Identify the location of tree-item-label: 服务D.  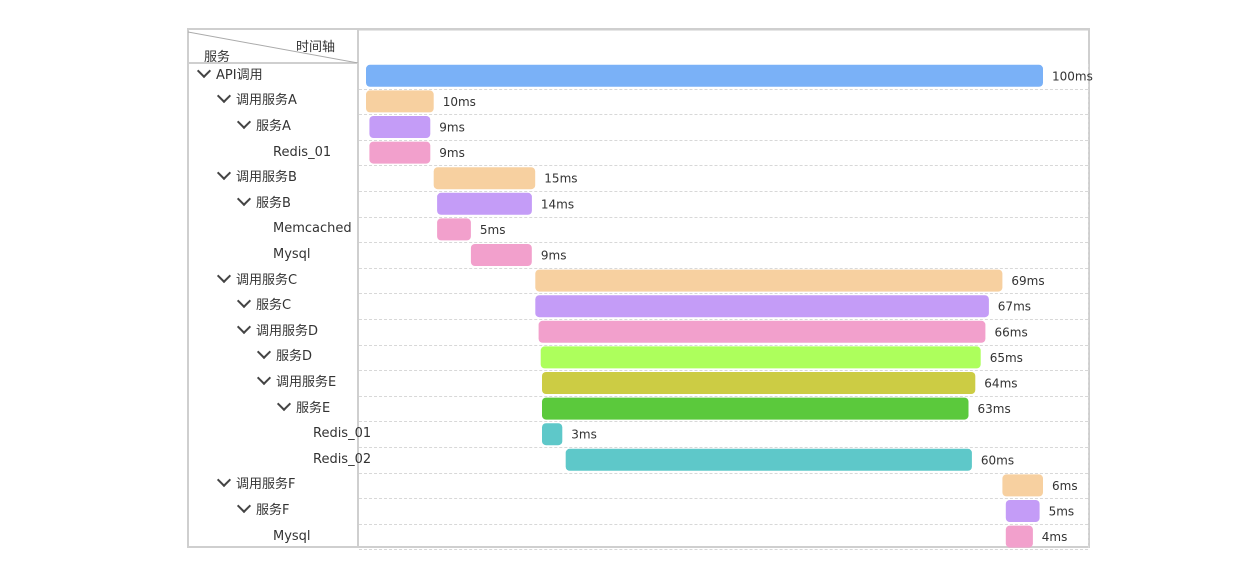
(294, 357).